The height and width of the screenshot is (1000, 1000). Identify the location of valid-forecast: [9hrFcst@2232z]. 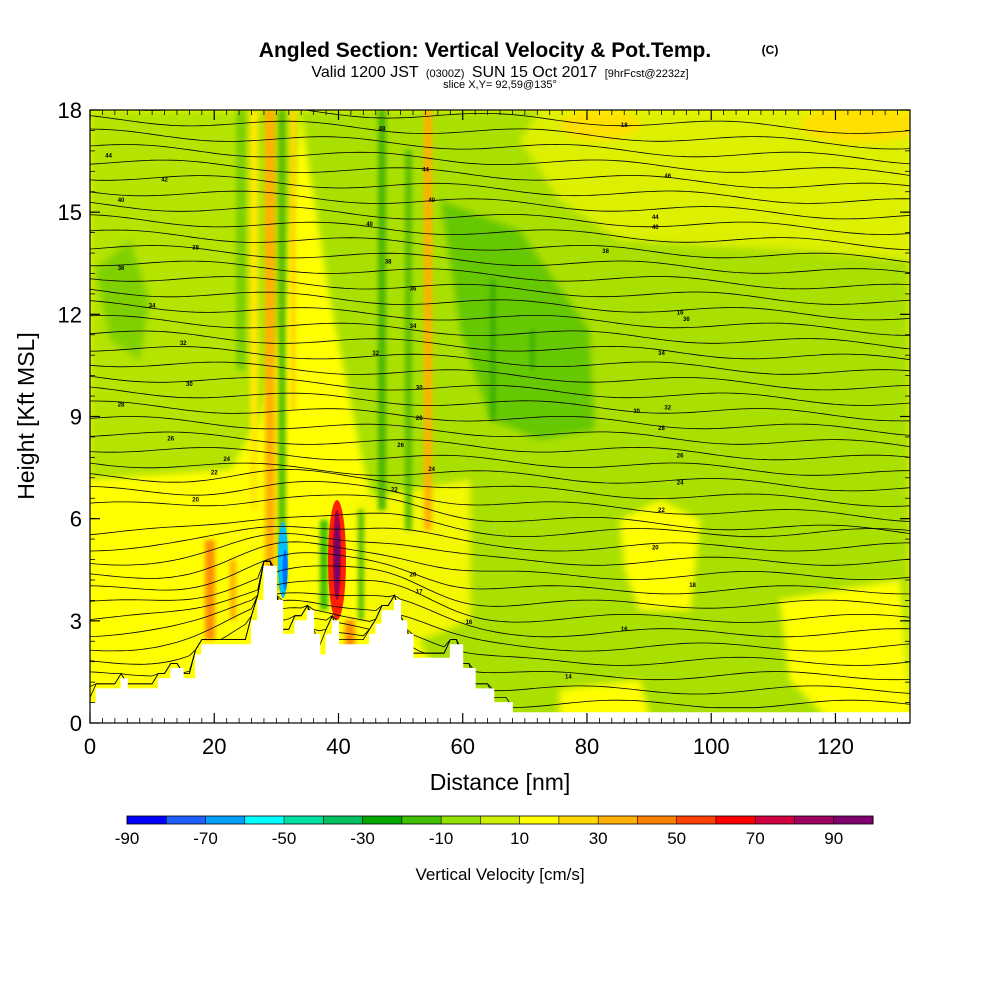
(647, 74).